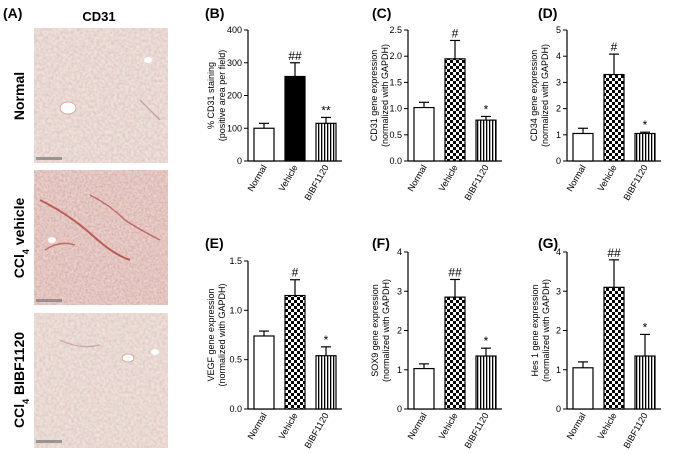 This screenshot has width=700, height=455. What do you see at coordinates (234, 63) in the screenshot?
I see `y-tick-label: 300` at bounding box center [234, 63].